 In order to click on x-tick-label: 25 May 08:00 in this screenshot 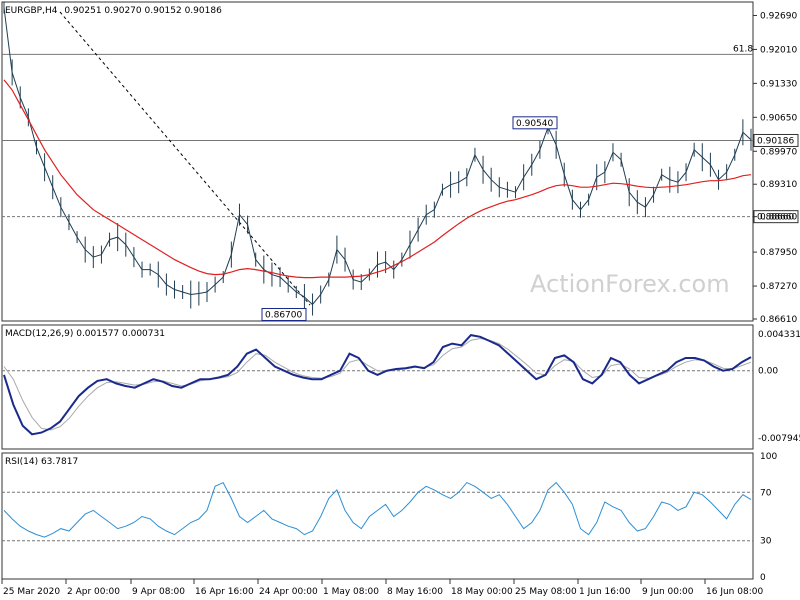, I will do `click(546, 592)`.